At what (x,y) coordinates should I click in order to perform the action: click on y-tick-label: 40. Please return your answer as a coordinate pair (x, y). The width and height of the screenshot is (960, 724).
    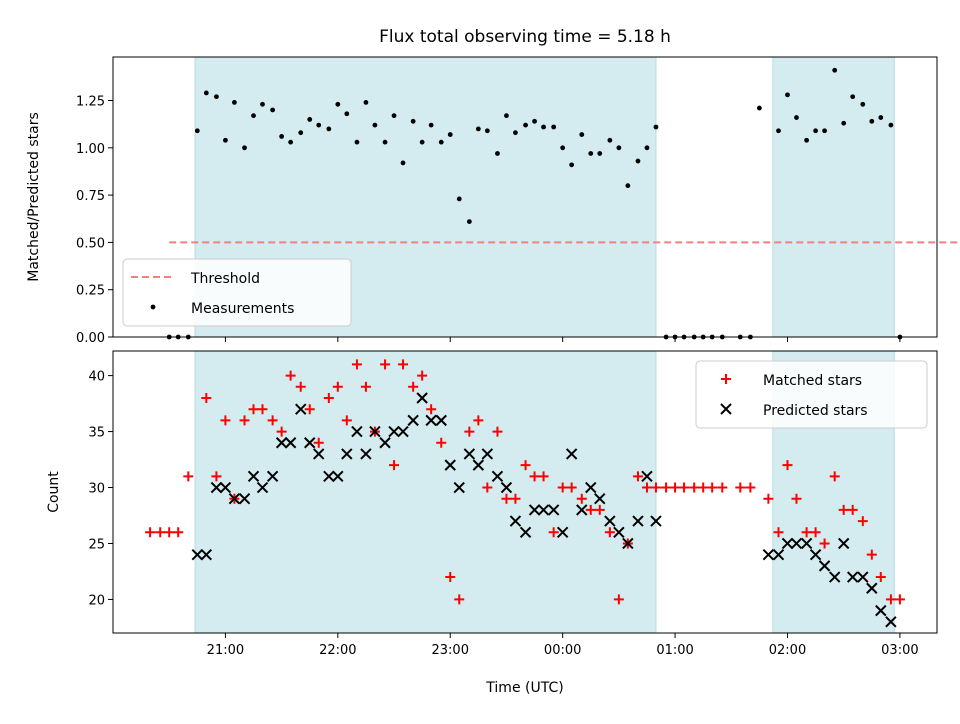
    Looking at the image, I should click on (96, 377).